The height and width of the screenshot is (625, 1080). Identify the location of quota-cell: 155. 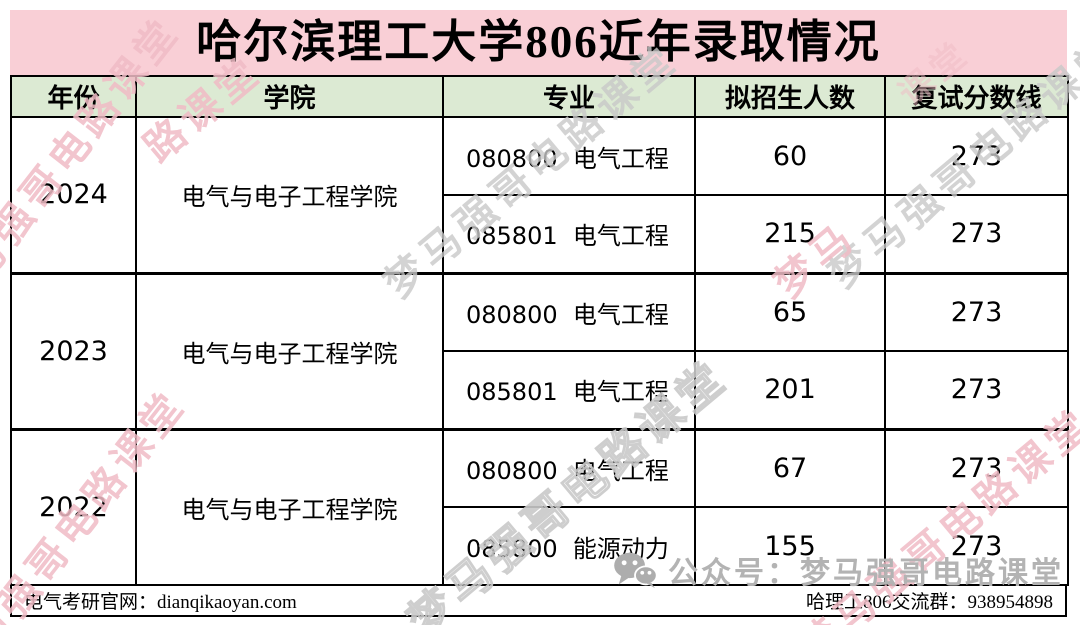
(790, 546).